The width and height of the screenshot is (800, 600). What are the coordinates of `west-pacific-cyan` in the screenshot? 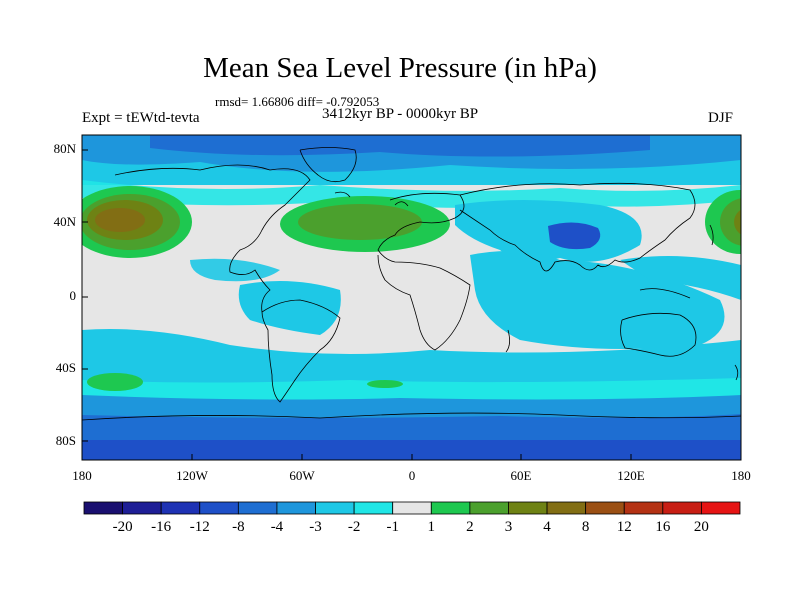 It's located at (680, 278).